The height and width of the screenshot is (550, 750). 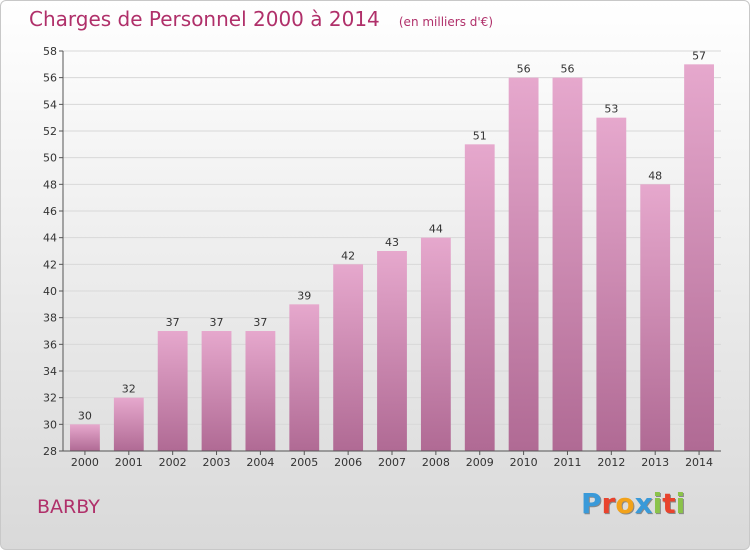 I want to click on y-tick-label: 56, so click(x=50, y=78).